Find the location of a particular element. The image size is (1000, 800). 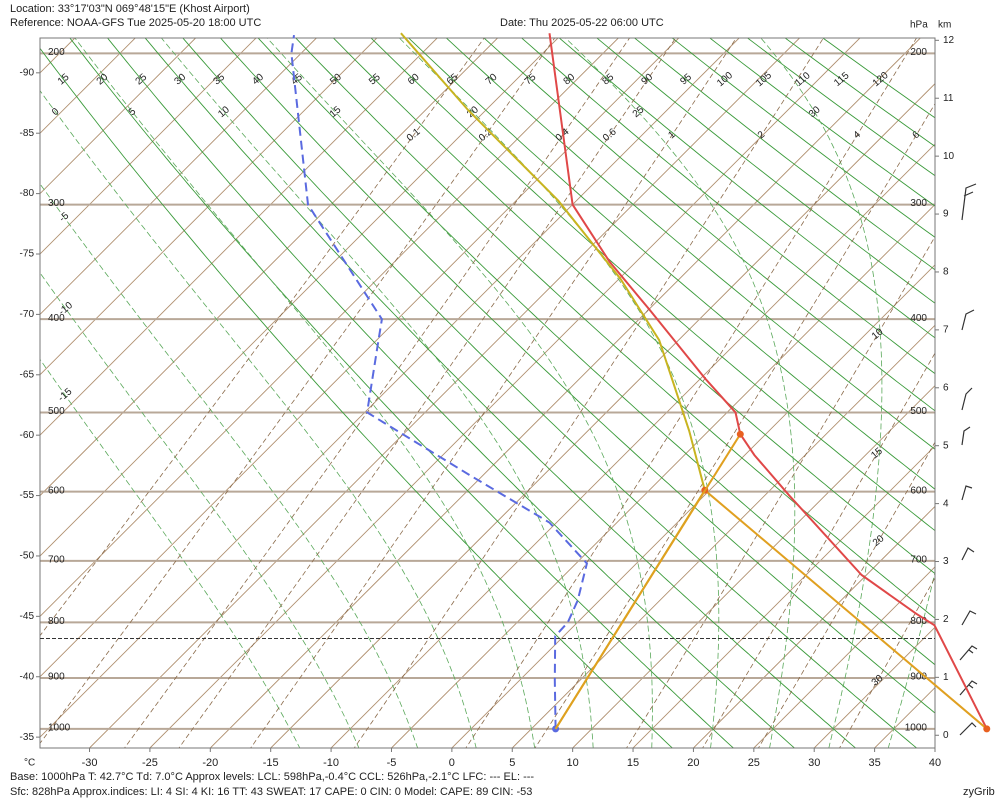

moist-adiabat-label: 5 is located at coordinates (133, 112).